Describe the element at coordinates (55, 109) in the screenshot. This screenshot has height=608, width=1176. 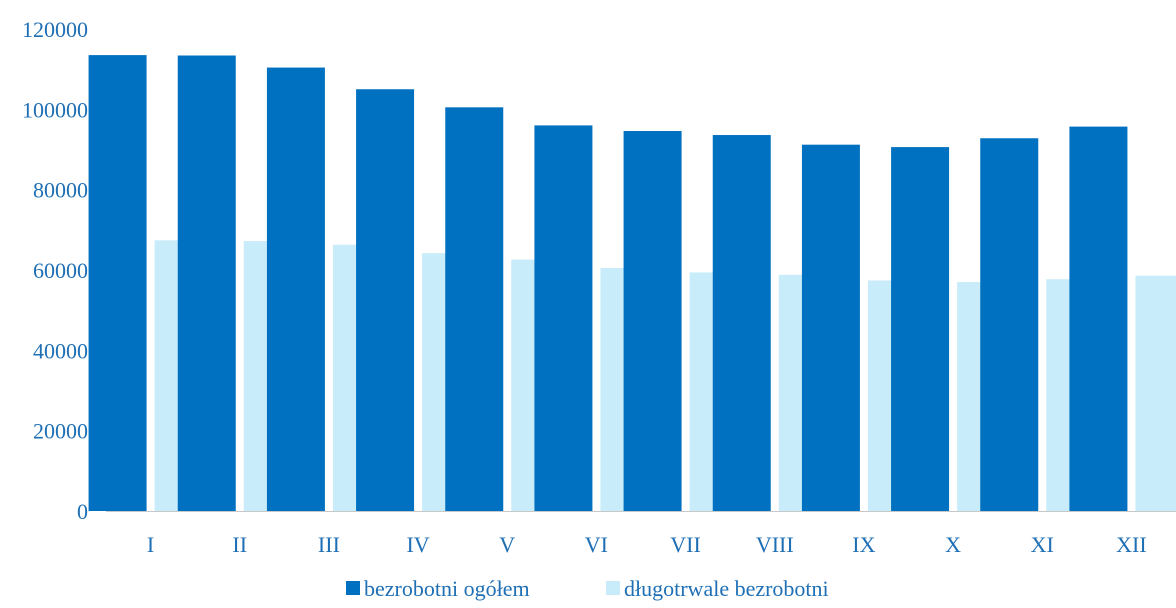
I see `y-tick-label: 100000` at that location.